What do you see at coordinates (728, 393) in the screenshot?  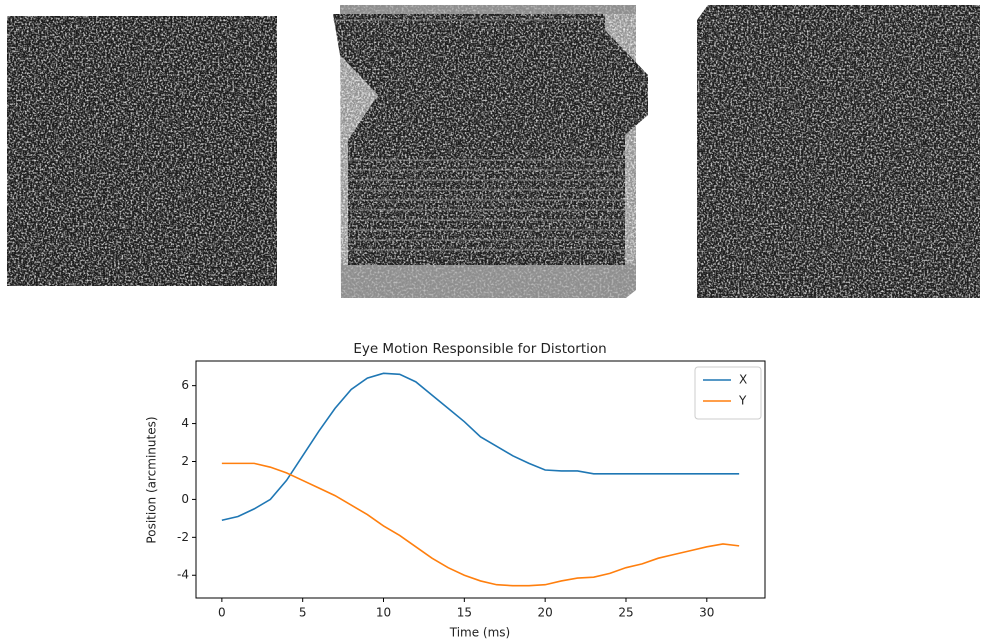 I see `legend-box` at bounding box center [728, 393].